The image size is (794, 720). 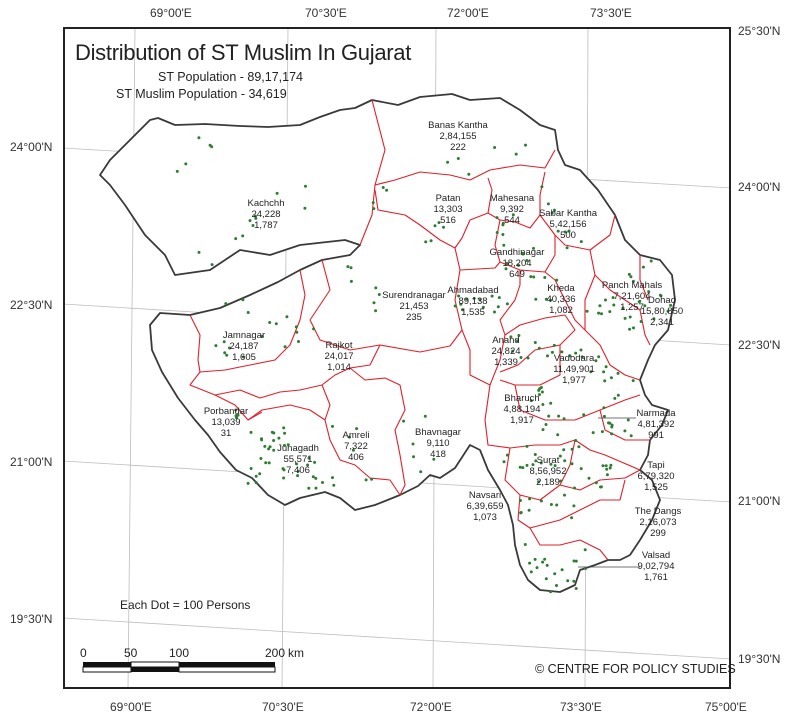 I want to click on district-label: Banas Kantha 2,84,155 222, so click(x=458, y=136).